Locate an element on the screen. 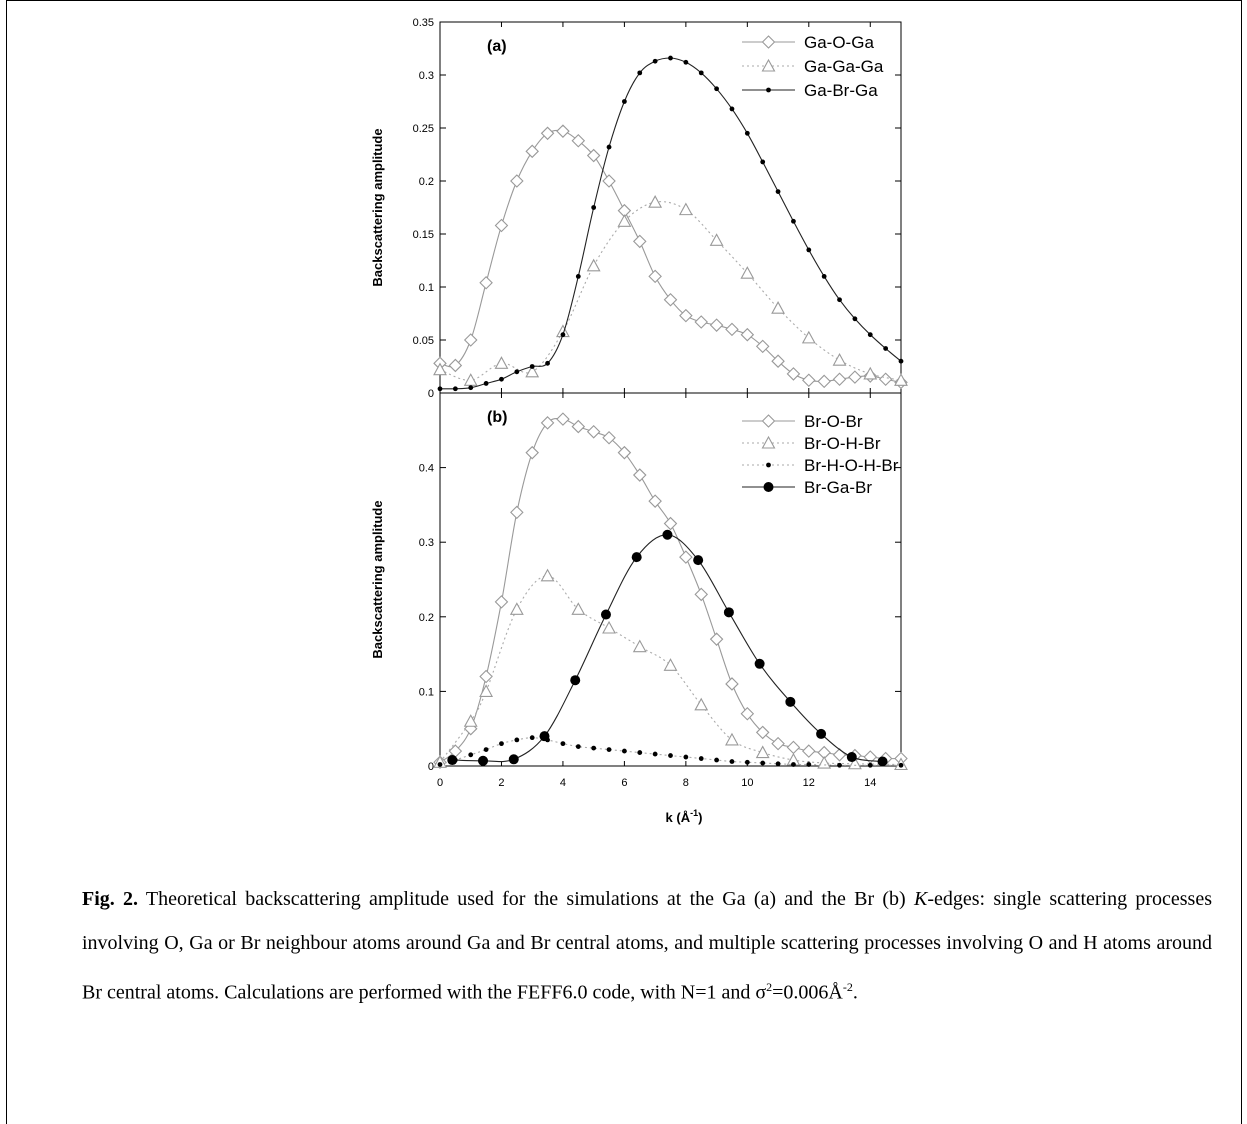  legend-label-br-h-o-h-br: Br-H-O-H-Br is located at coordinates (851, 465).